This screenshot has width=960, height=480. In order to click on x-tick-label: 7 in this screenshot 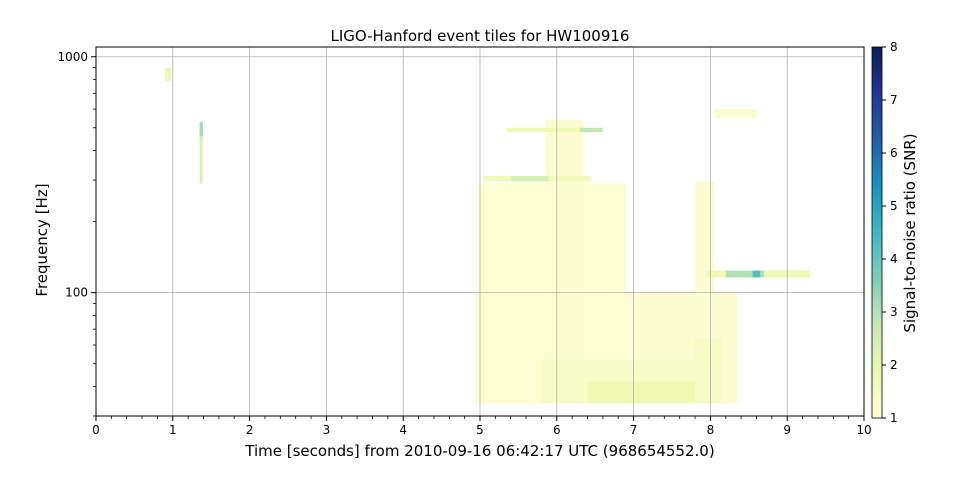, I will do `click(634, 430)`.